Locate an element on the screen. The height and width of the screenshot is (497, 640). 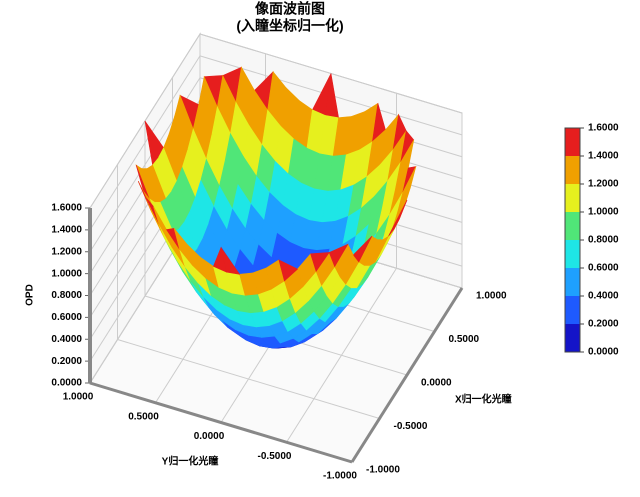
z-tick-label: 1.2000 is located at coordinates (66, 251).